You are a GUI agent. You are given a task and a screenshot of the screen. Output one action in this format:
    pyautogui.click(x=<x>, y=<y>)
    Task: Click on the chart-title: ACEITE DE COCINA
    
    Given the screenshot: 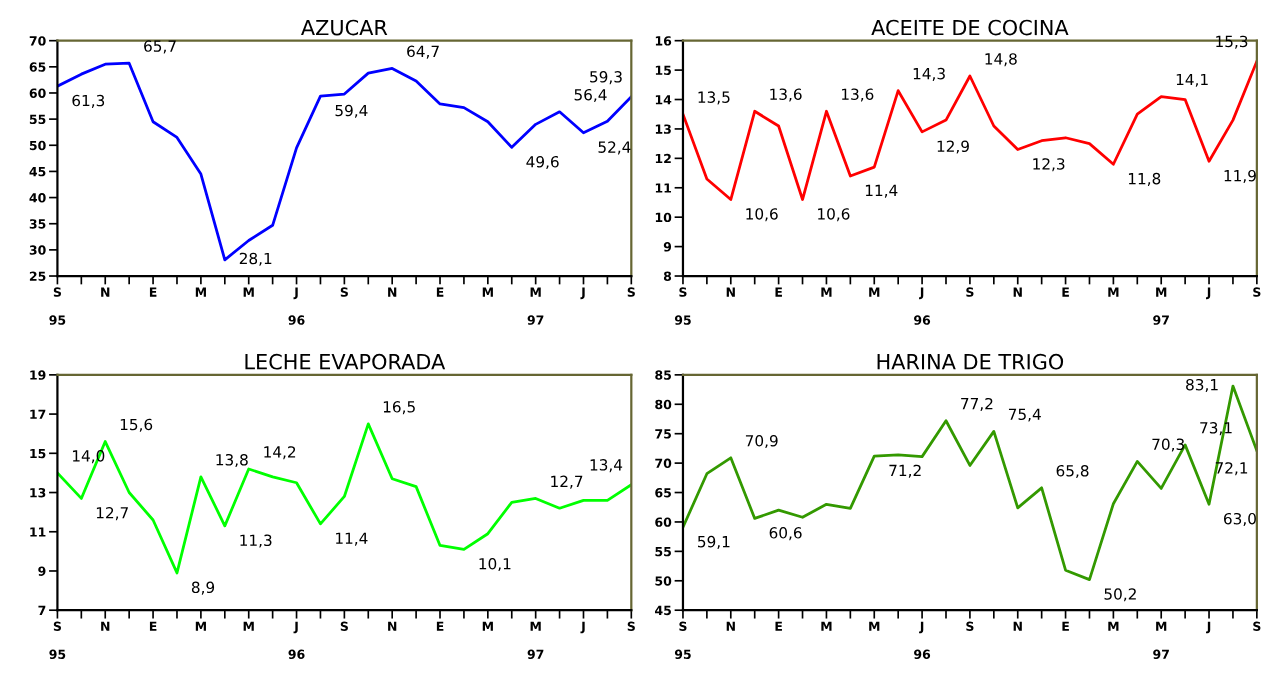 What is the action you would take?
    pyautogui.click(x=970, y=27)
    